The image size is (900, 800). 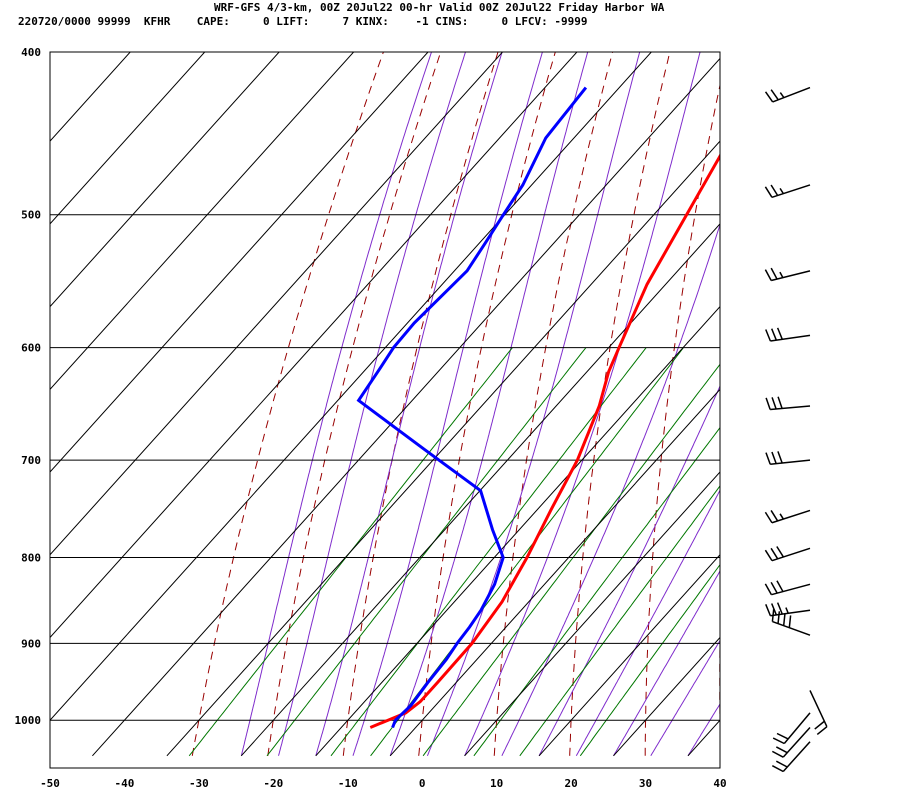 What do you see at coordinates (28, 720) in the screenshot?
I see `pressure-tick-label: 1000` at bounding box center [28, 720].